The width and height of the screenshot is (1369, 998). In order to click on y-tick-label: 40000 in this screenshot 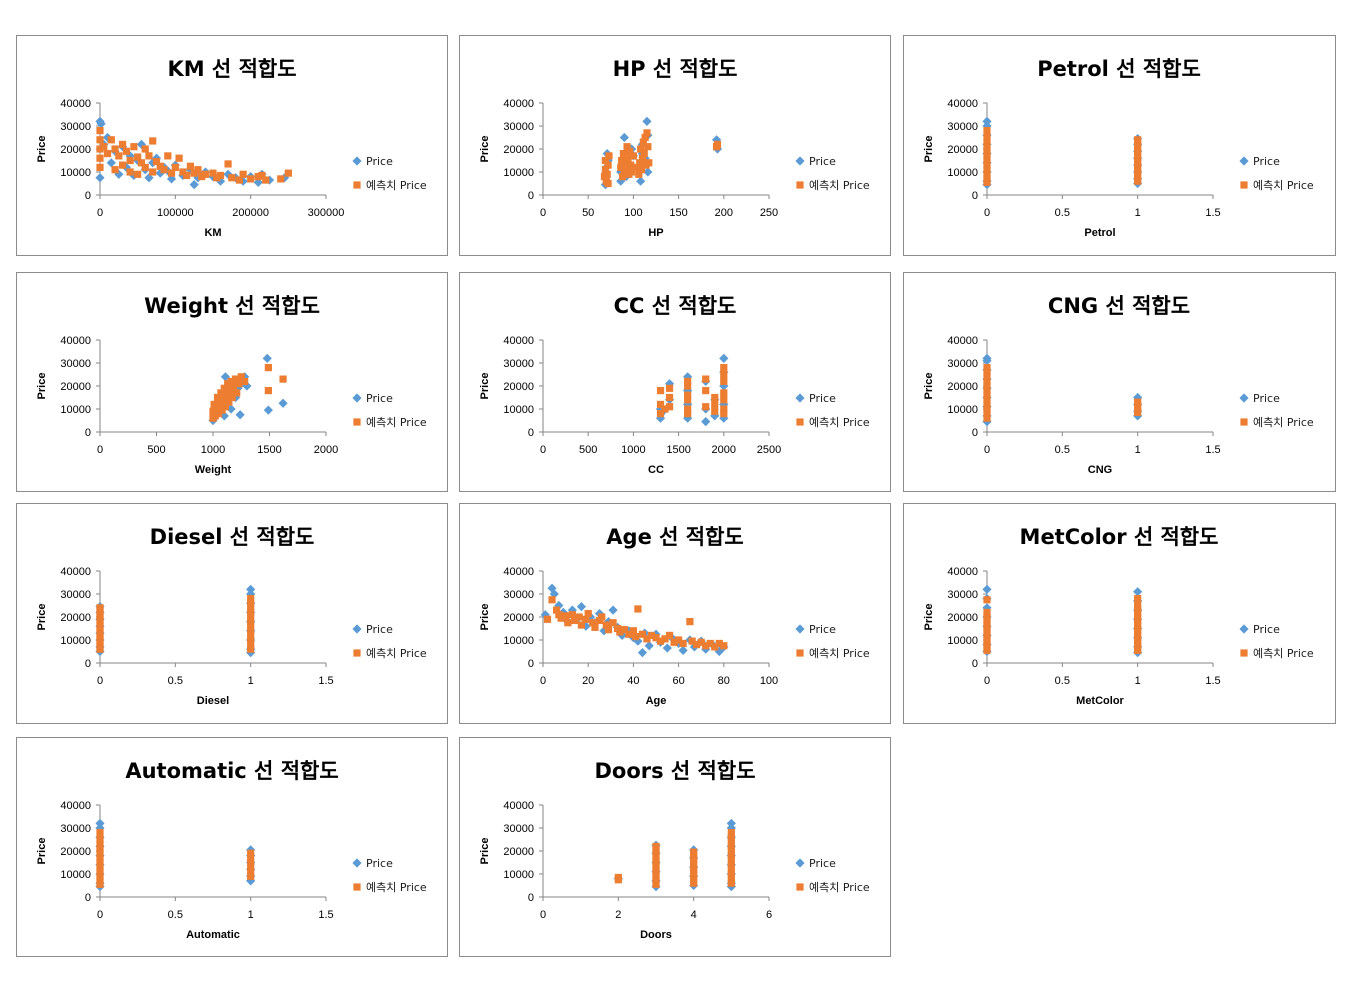, I will do `click(962, 341)`.